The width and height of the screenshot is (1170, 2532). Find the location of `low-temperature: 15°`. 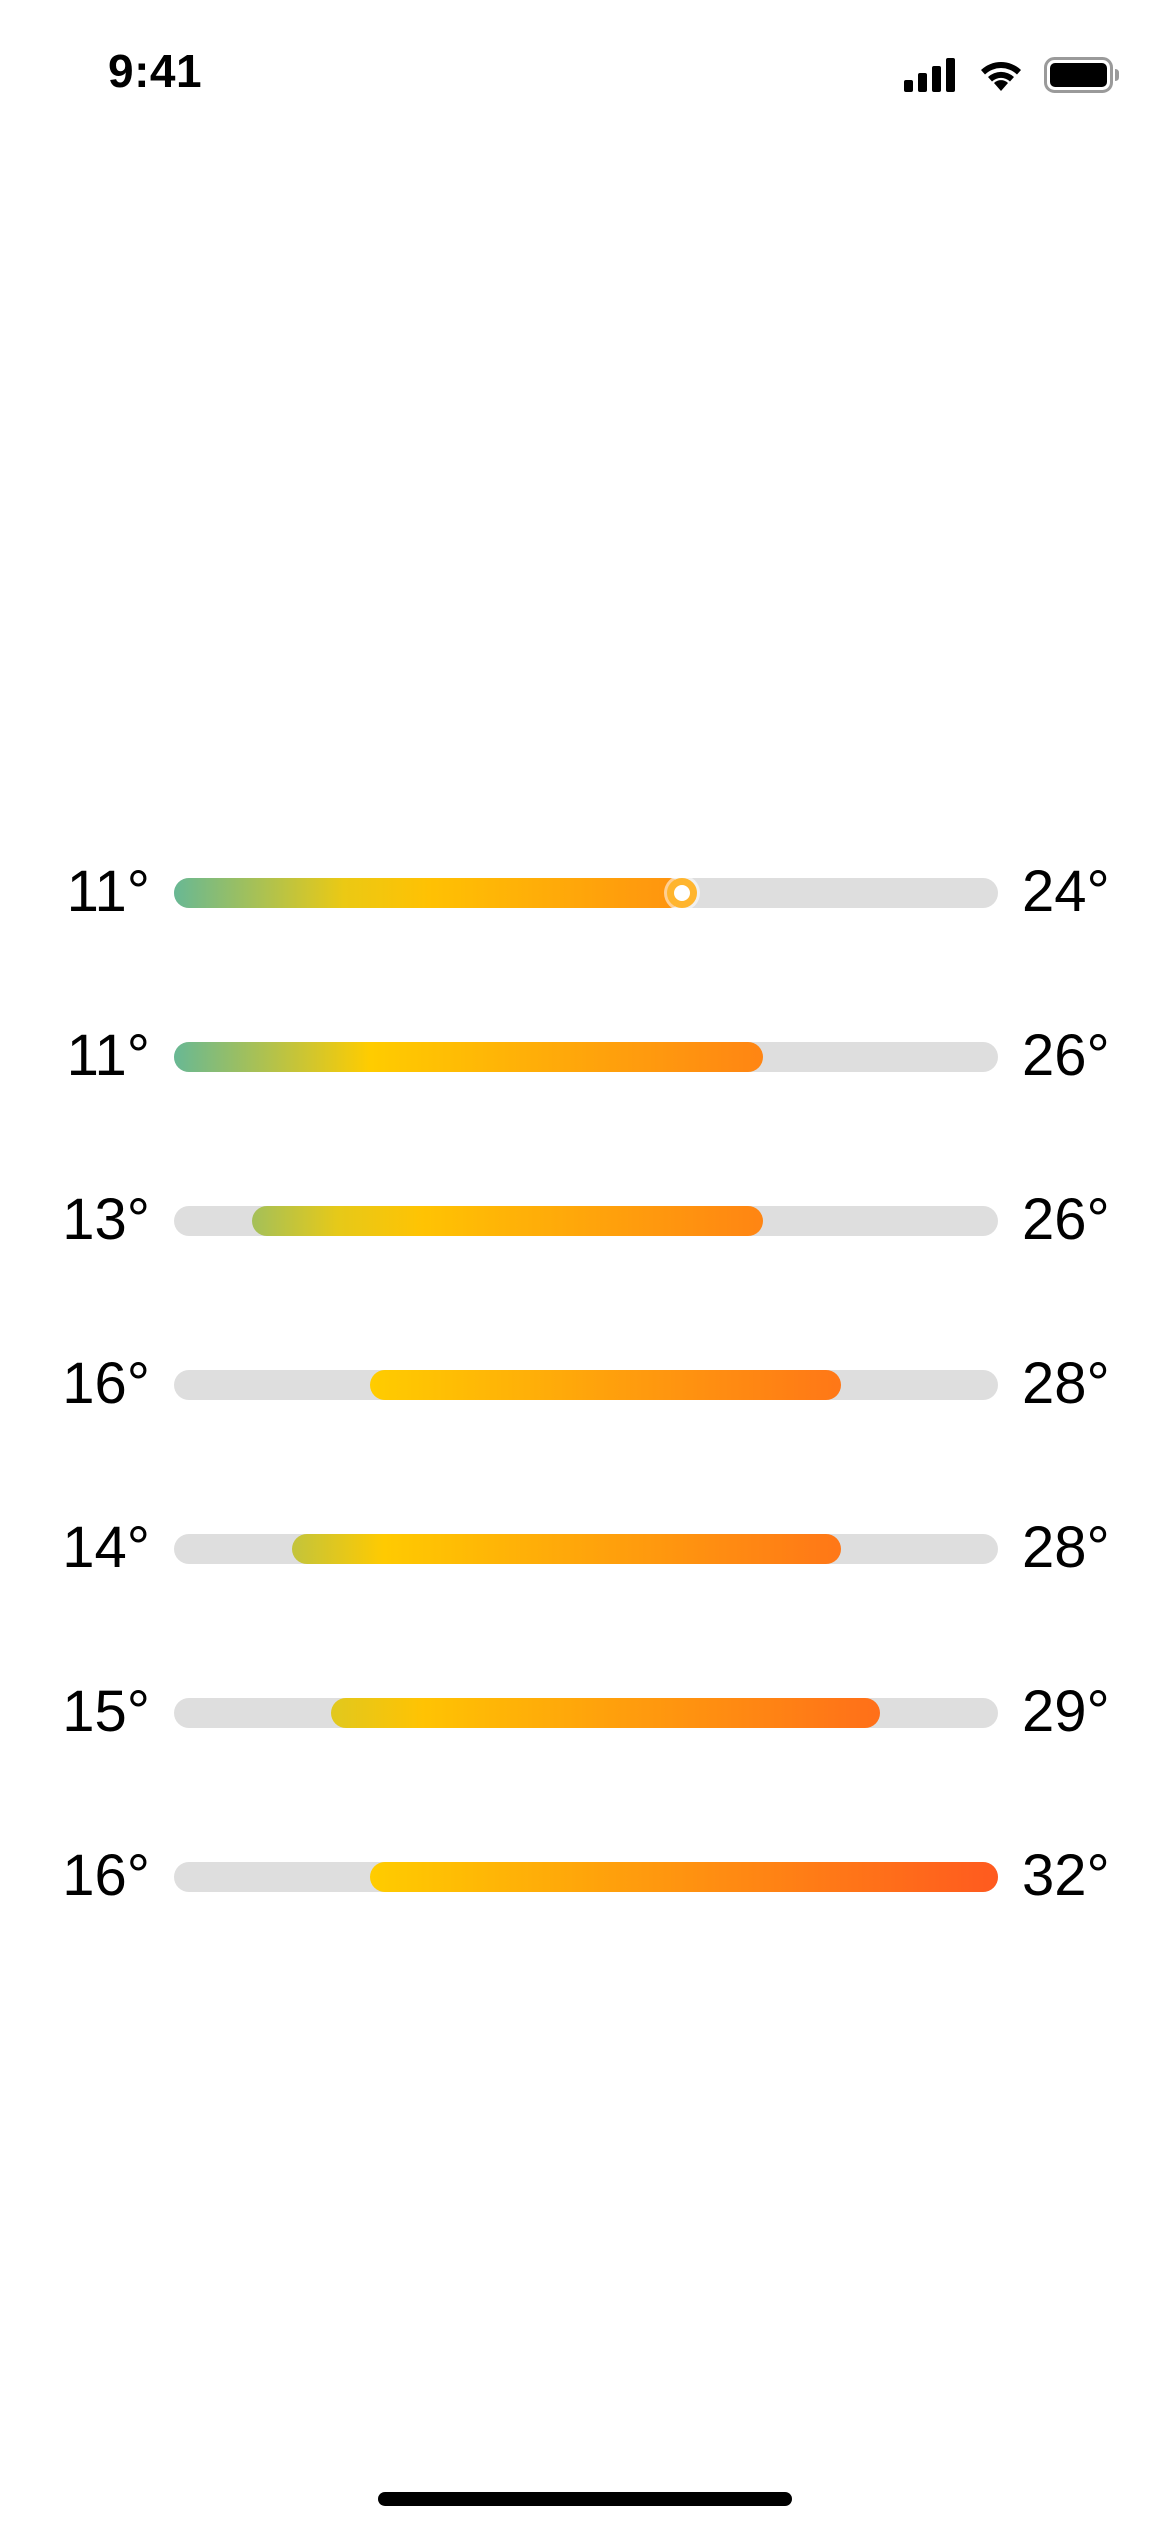

low-temperature: 15° is located at coordinates (106, 1711).